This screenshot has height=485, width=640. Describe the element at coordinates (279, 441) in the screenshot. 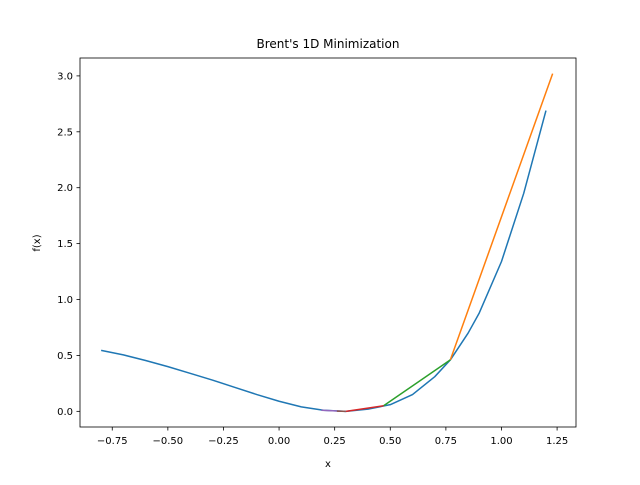

I see `x-tick-label: 0.00` at that location.